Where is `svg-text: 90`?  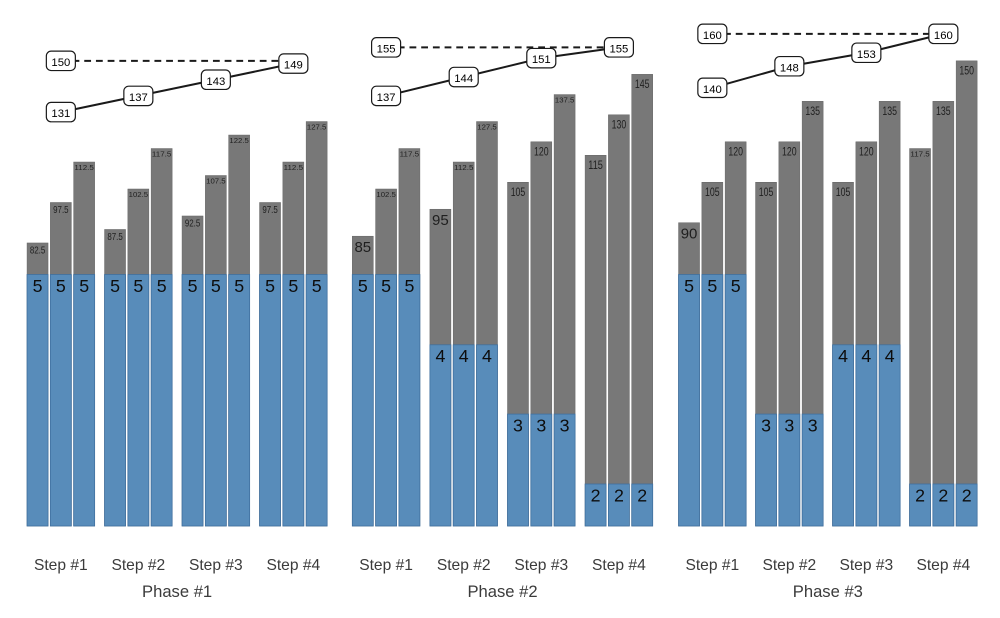
svg-text: 90 is located at coordinates (689, 233).